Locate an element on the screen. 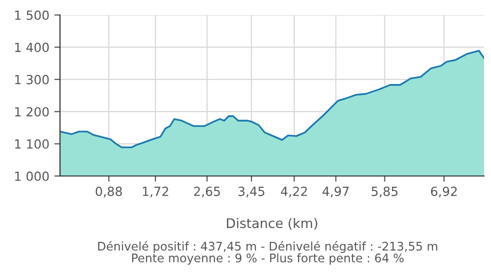  x-tick-label: 4,97 is located at coordinates (335, 192).